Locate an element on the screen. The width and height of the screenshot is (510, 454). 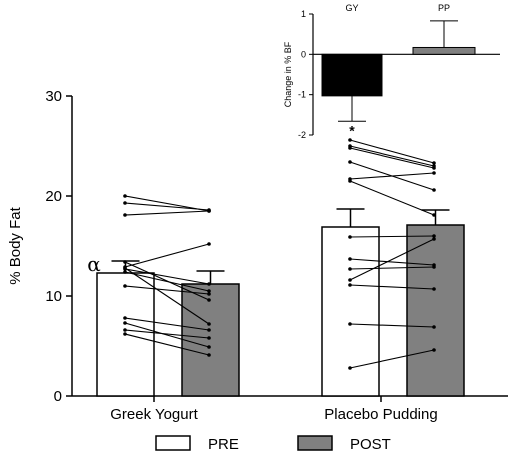
inset-y-tick-label: 1 is located at coordinates (303, 14).